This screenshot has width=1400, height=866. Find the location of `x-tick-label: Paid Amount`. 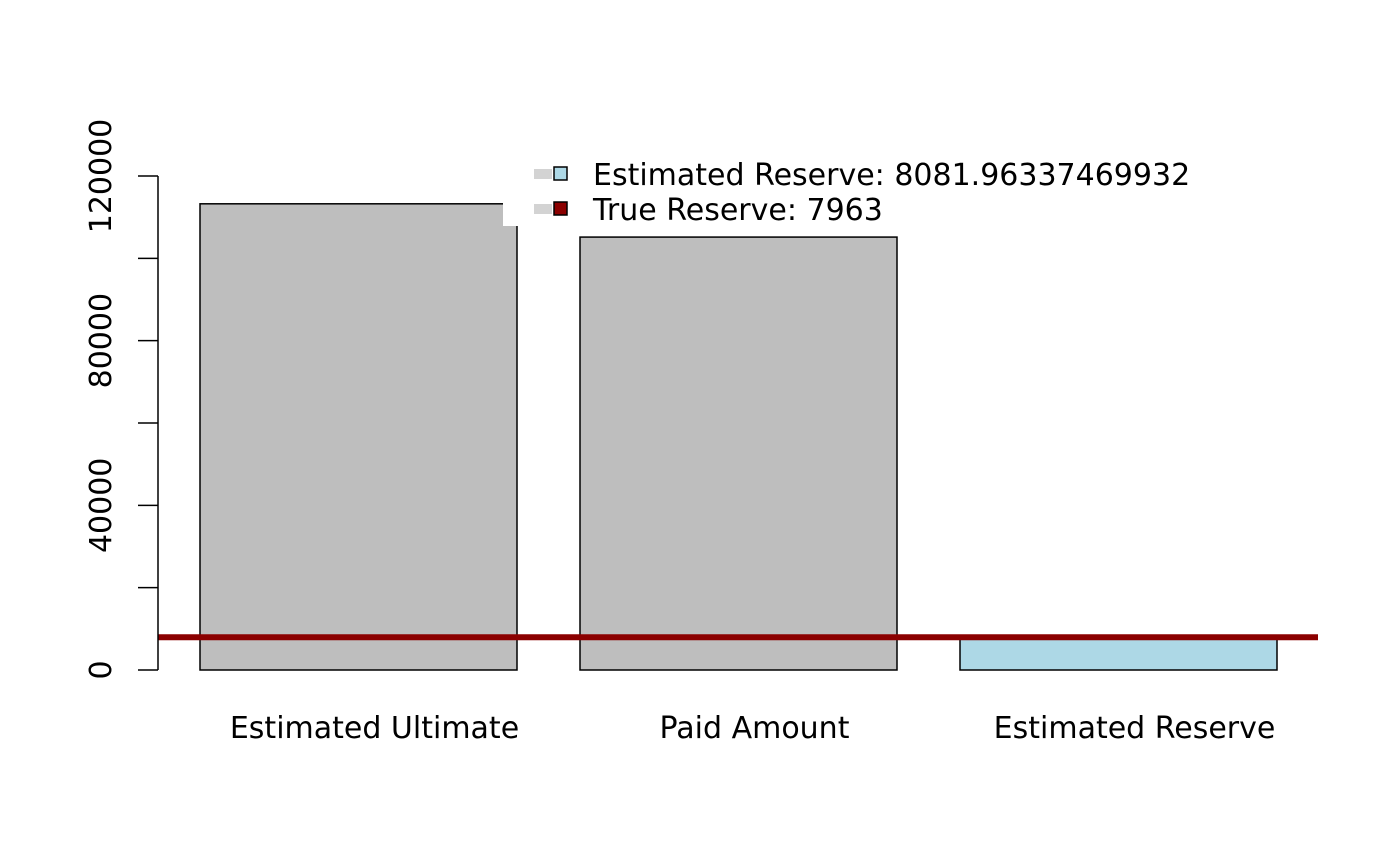

x-tick-label: Paid Amount is located at coordinates (755, 728).